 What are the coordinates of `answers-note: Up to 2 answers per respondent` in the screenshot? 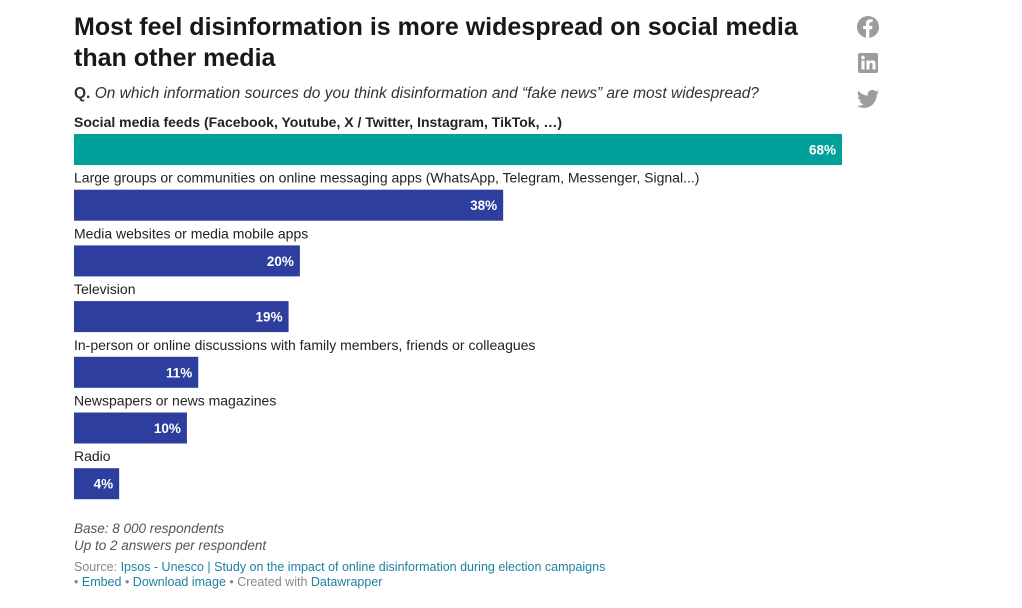 It's located at (170, 545).